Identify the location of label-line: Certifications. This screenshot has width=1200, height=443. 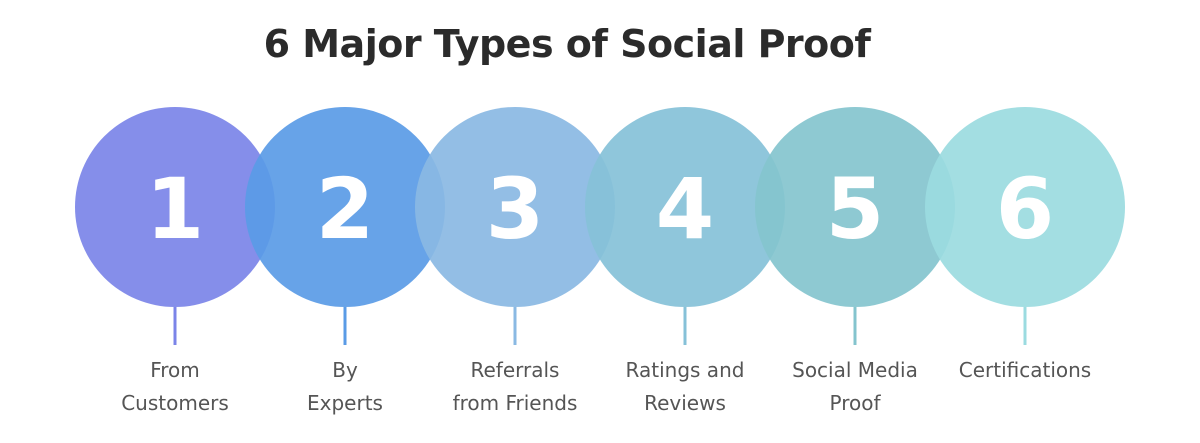
(1025, 370).